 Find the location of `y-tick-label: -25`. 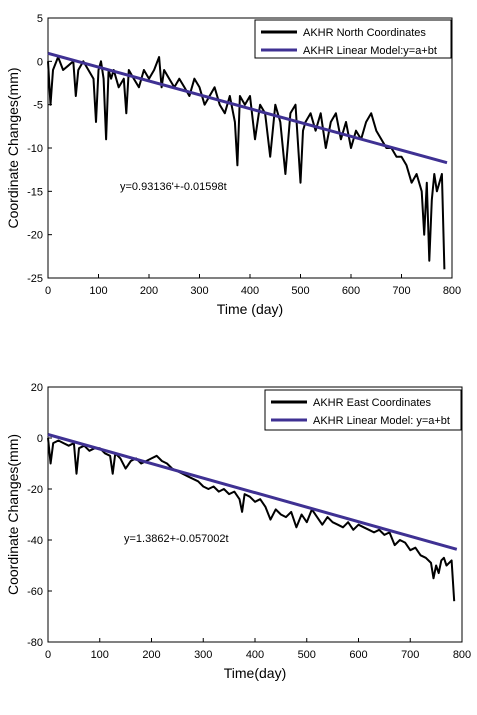

y-tick-label: -25 is located at coordinates (35, 279).